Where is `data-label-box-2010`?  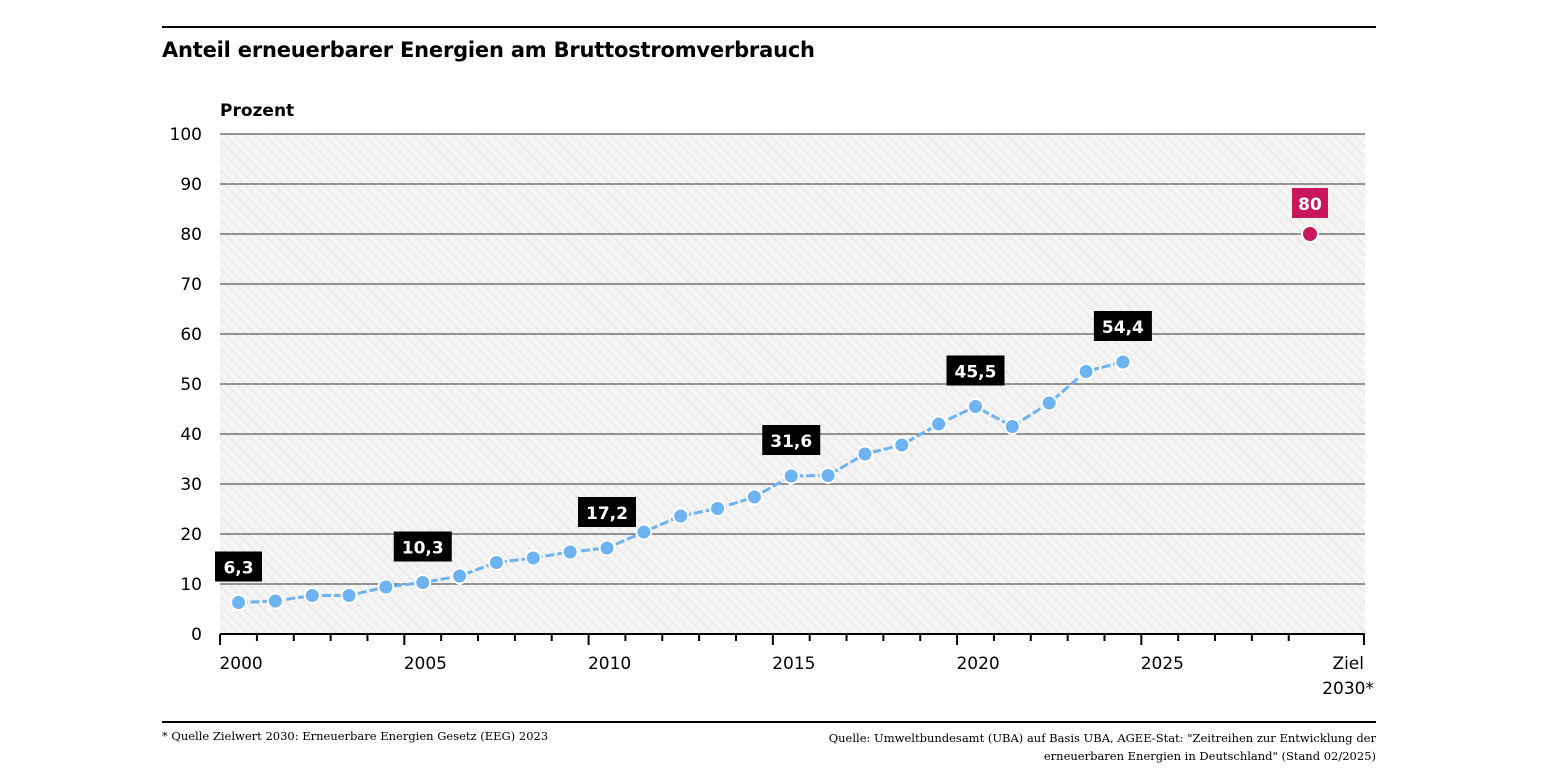
data-label-box-2010 is located at coordinates (607, 512).